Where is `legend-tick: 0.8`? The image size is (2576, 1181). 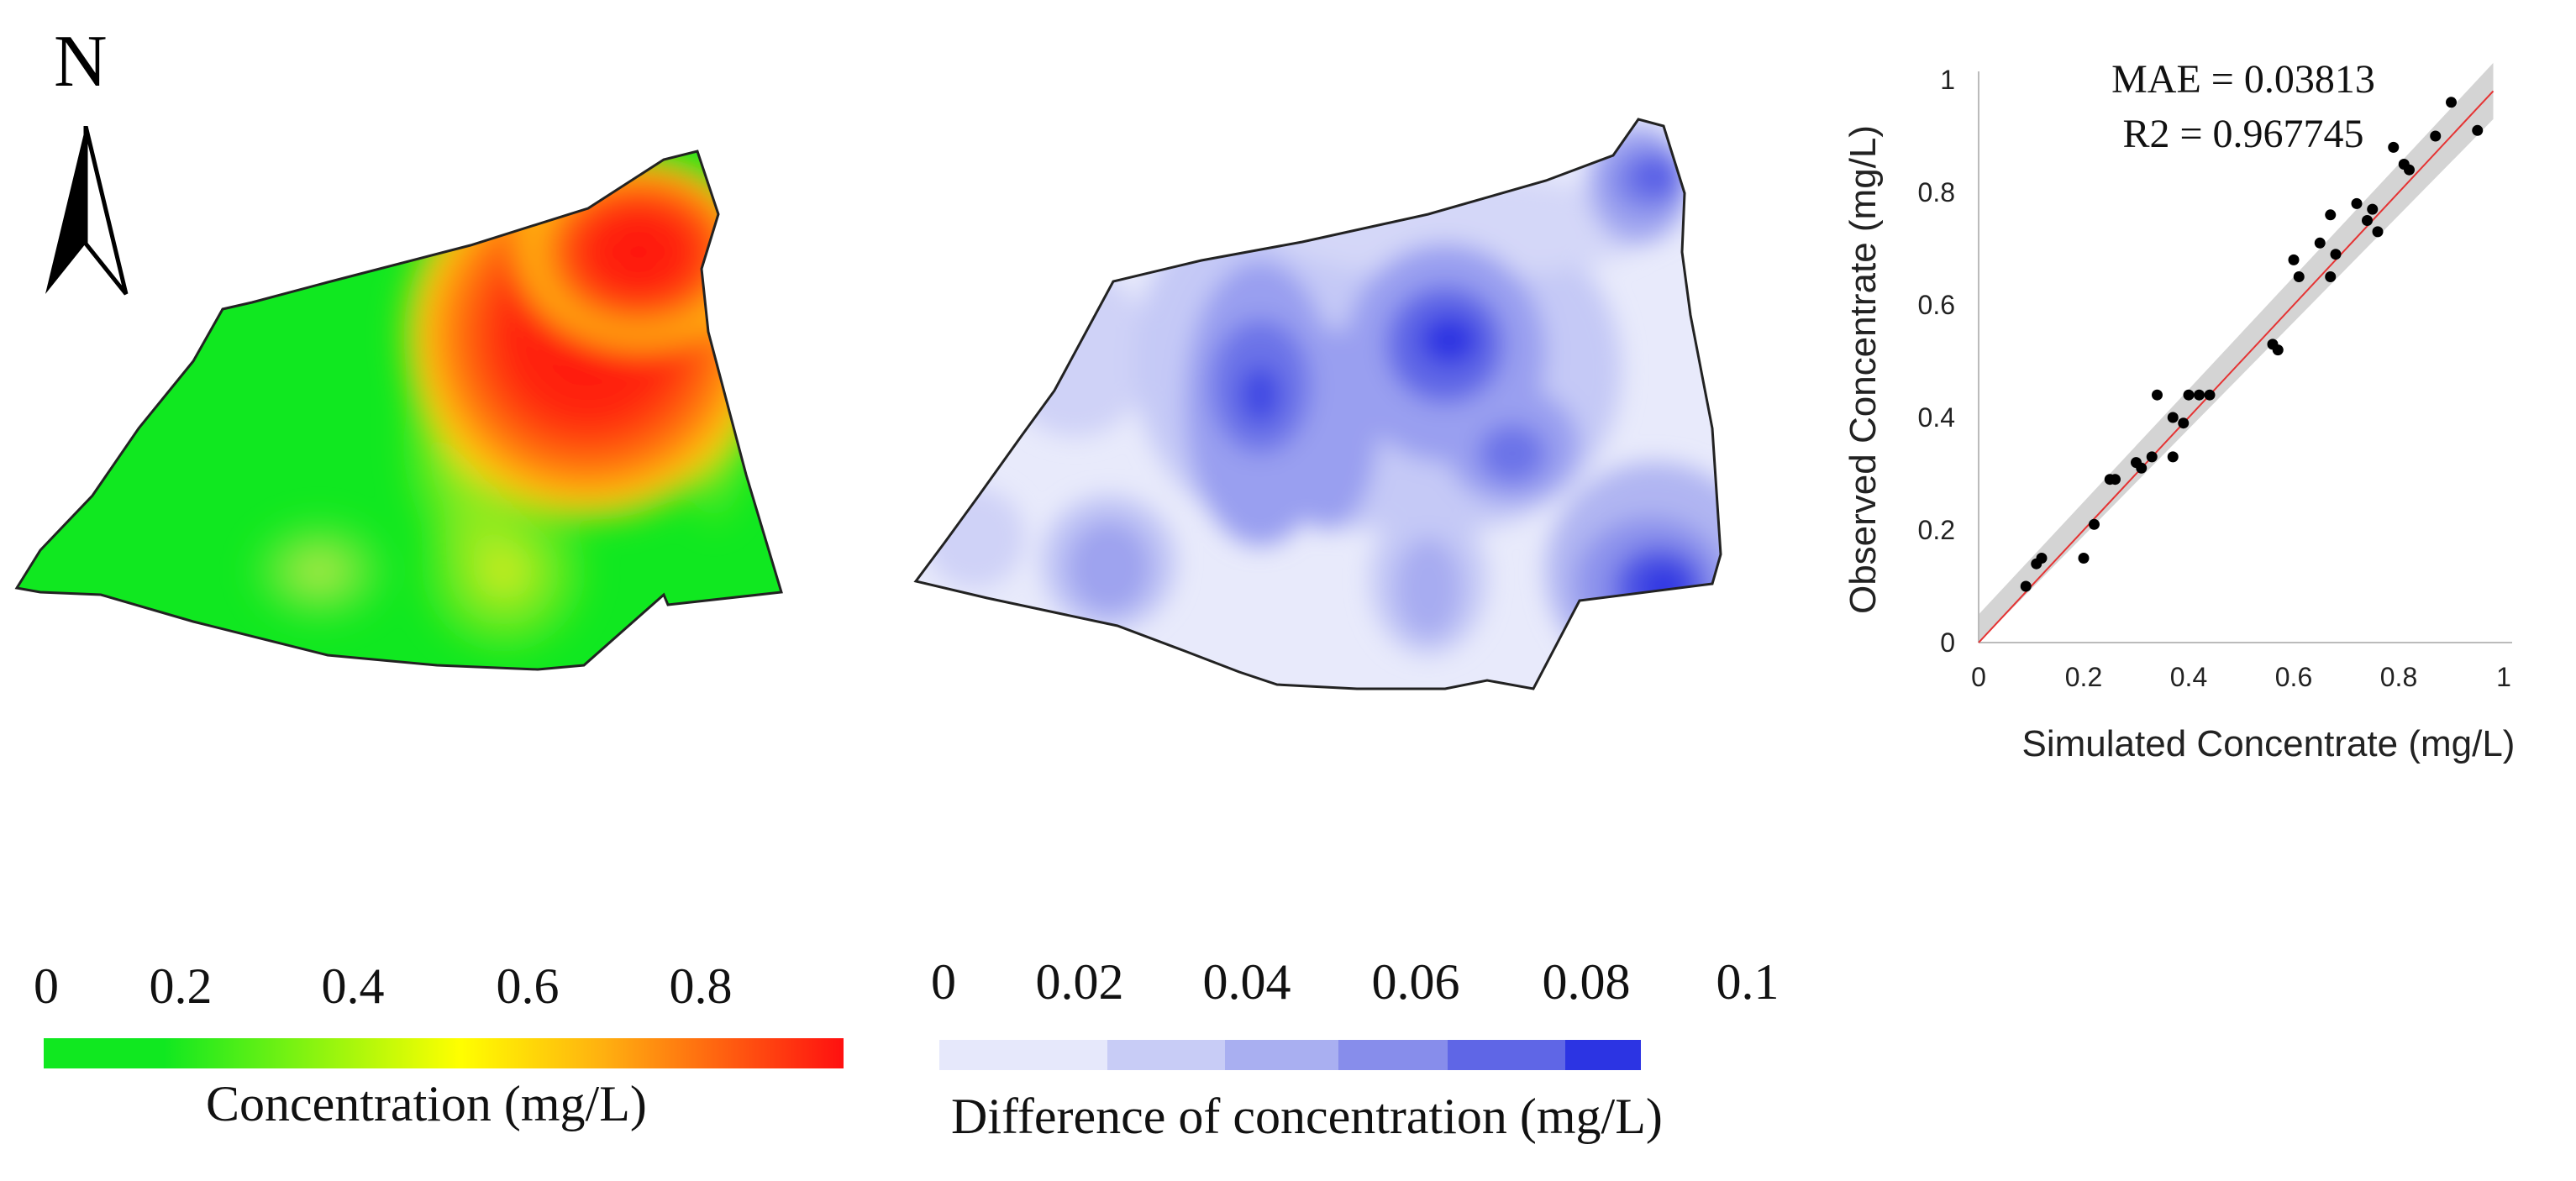
legend-tick: 0.8 is located at coordinates (701, 986).